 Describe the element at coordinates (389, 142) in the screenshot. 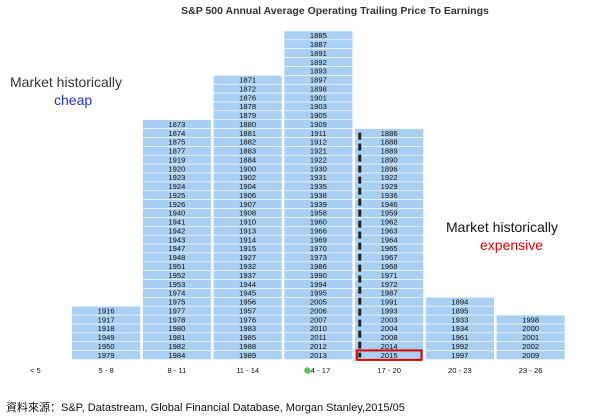

I see `year-label: 1888` at that location.